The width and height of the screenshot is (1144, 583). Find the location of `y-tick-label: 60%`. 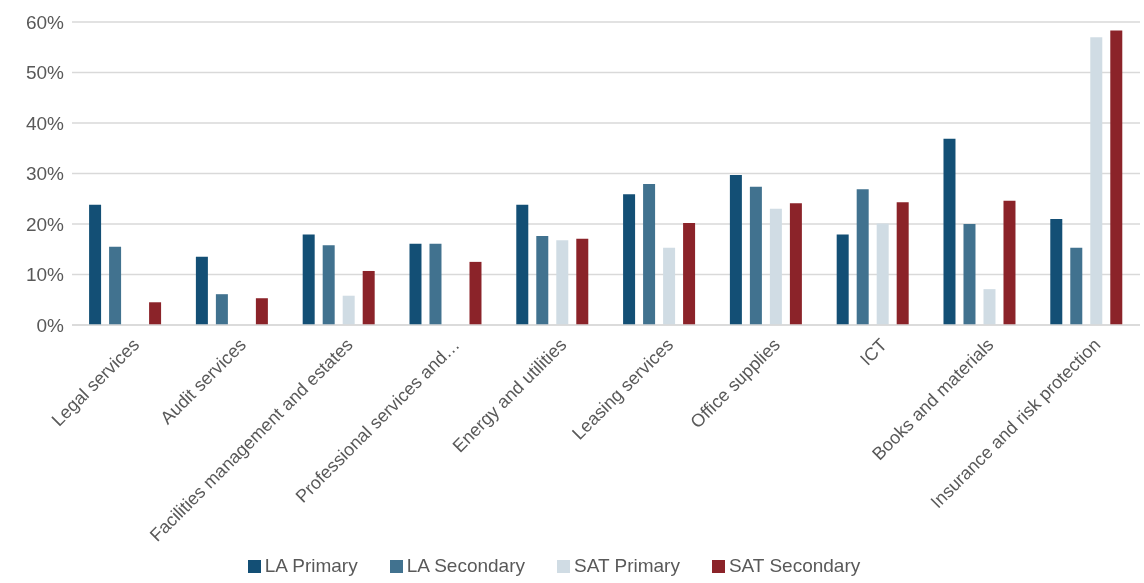

y-tick-label: 60% is located at coordinates (45, 22).